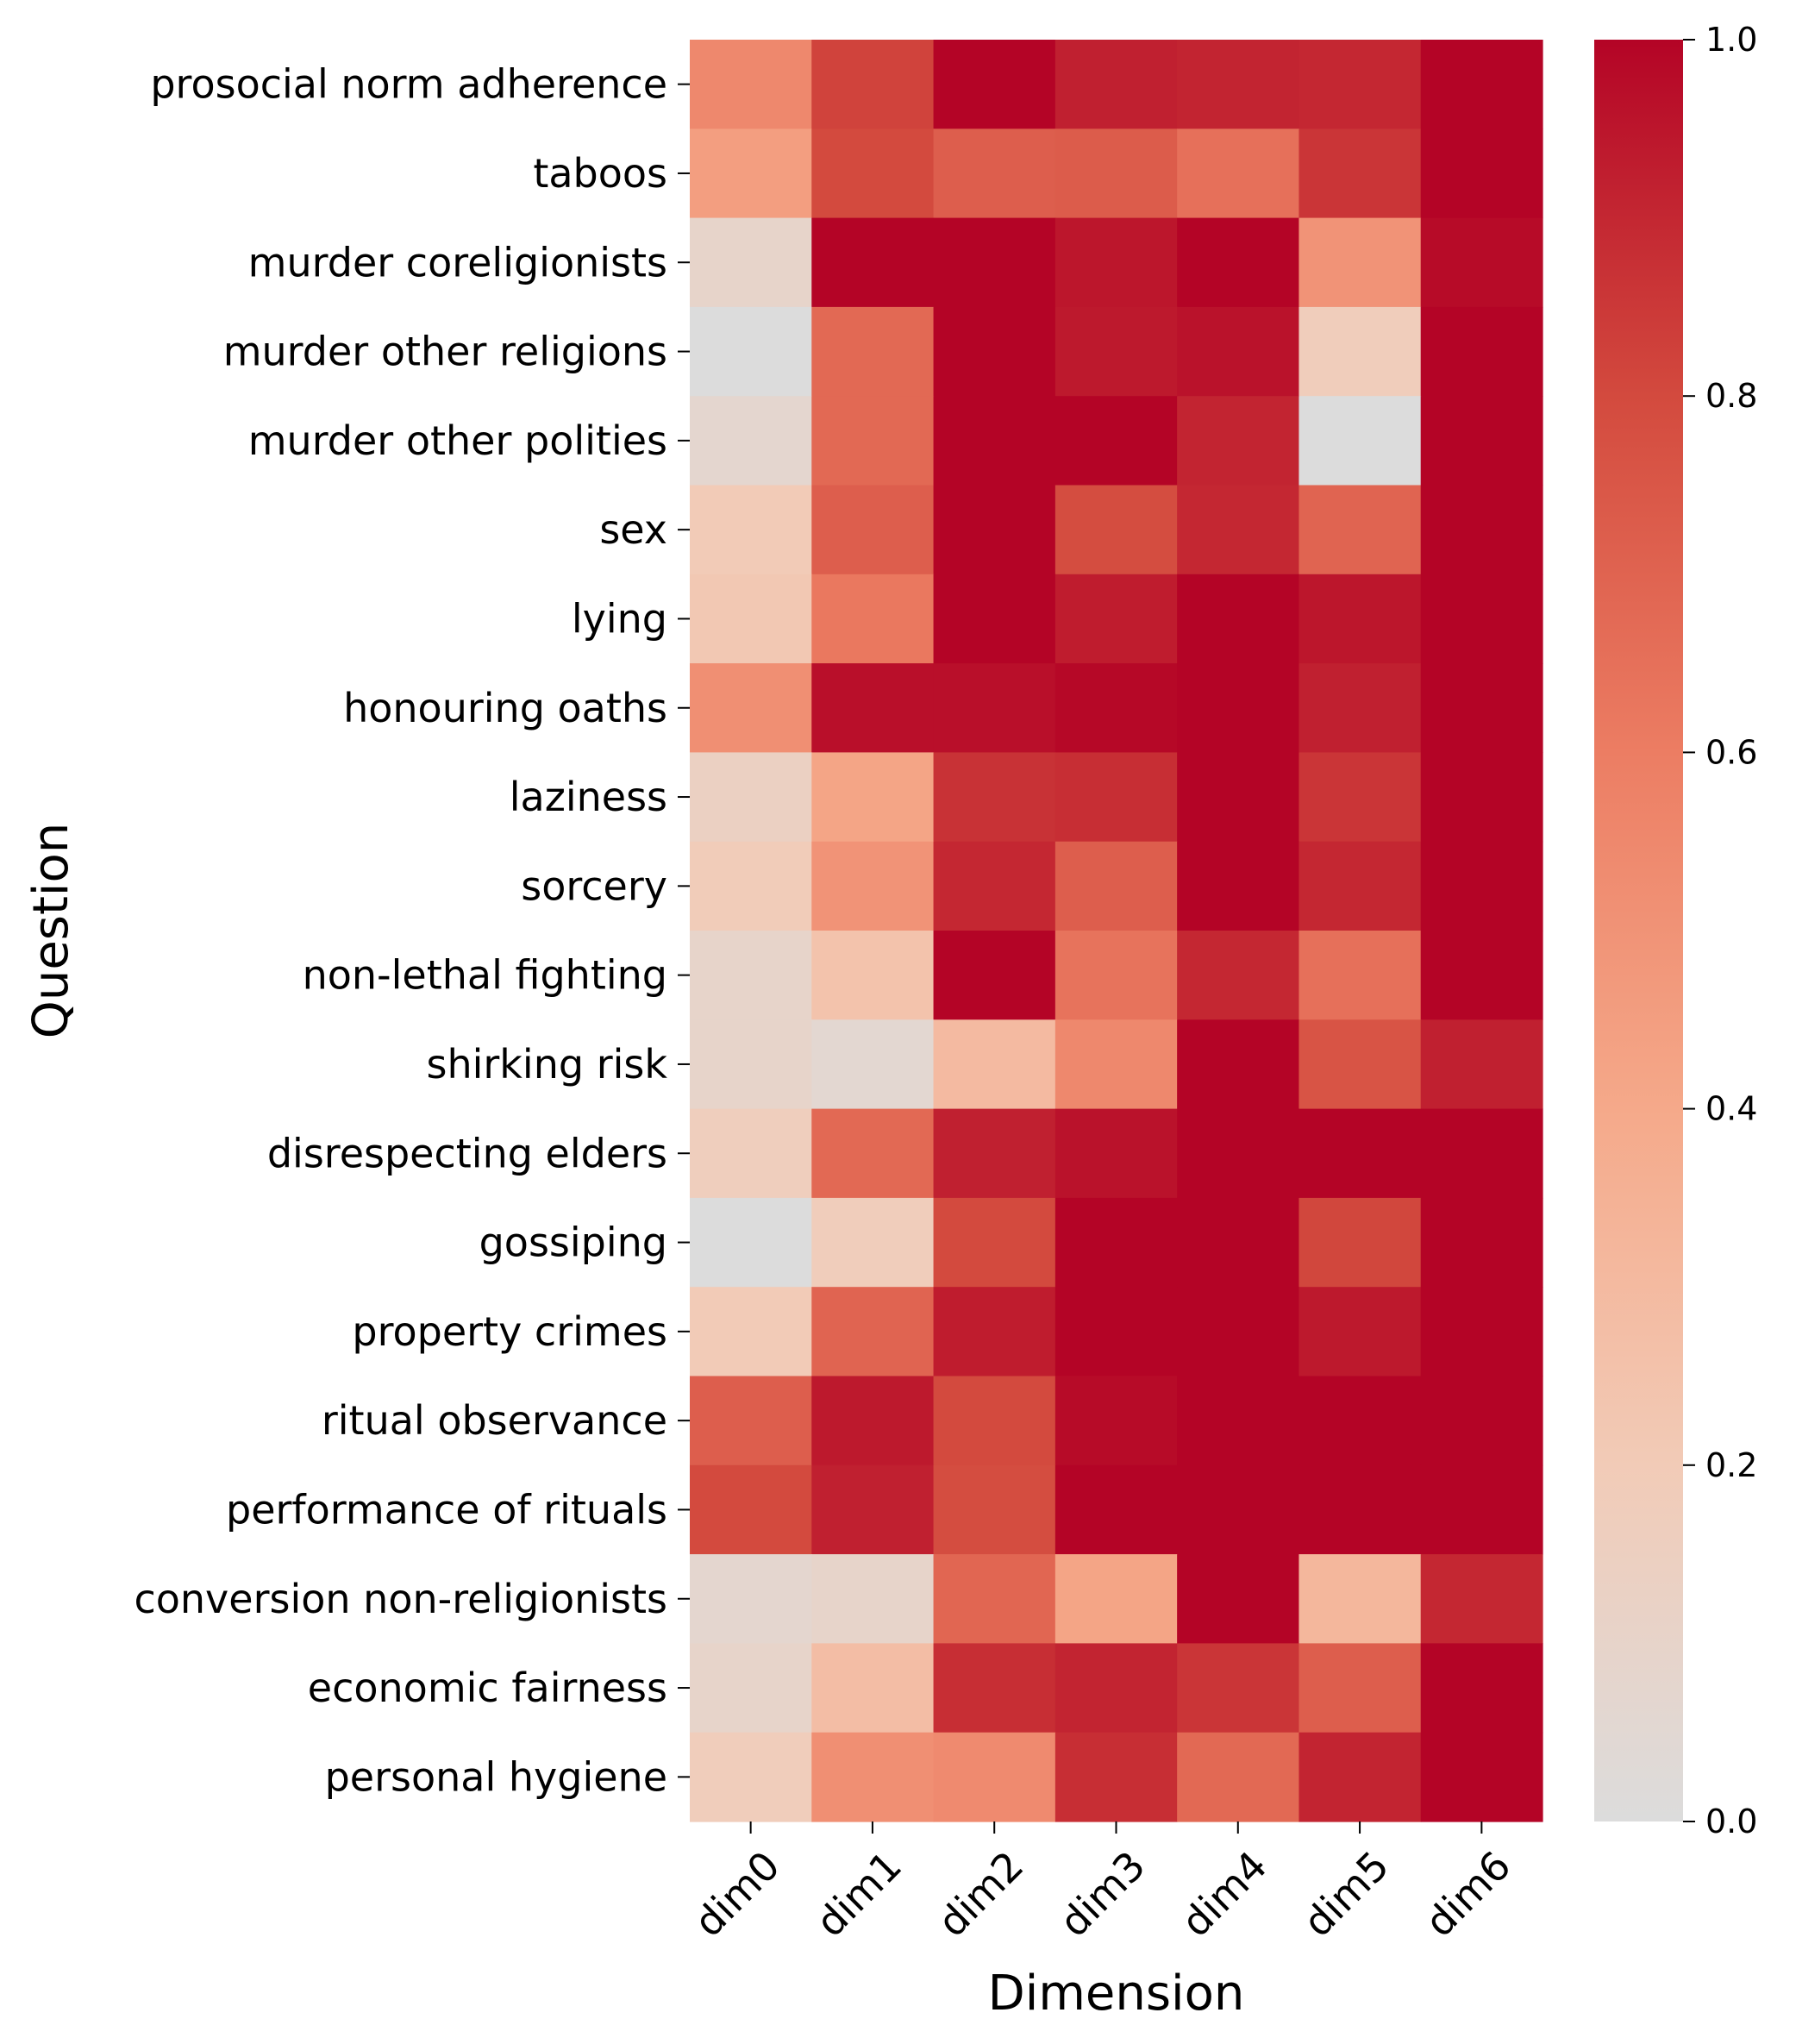 The width and height of the screenshot is (1796, 2044). Describe the element at coordinates (457, 262) in the screenshot. I see `y-tick-label: murder coreligionists` at that location.